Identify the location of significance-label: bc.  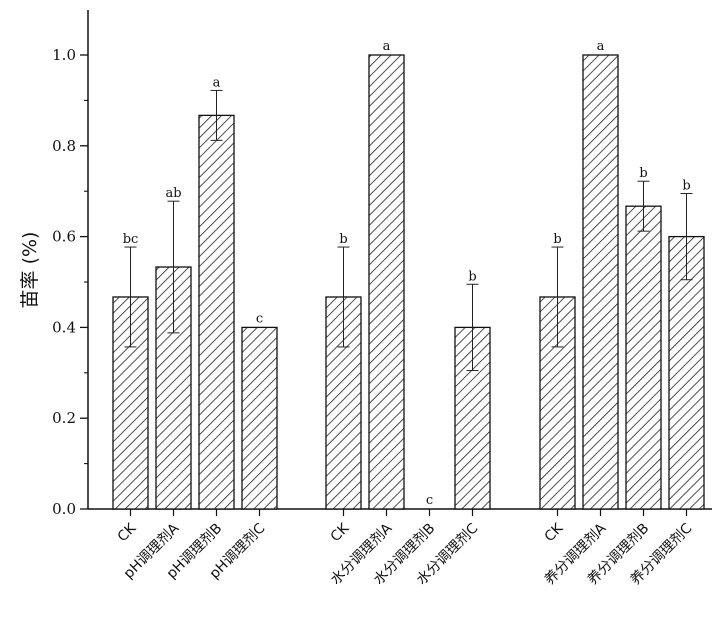
(131, 239).